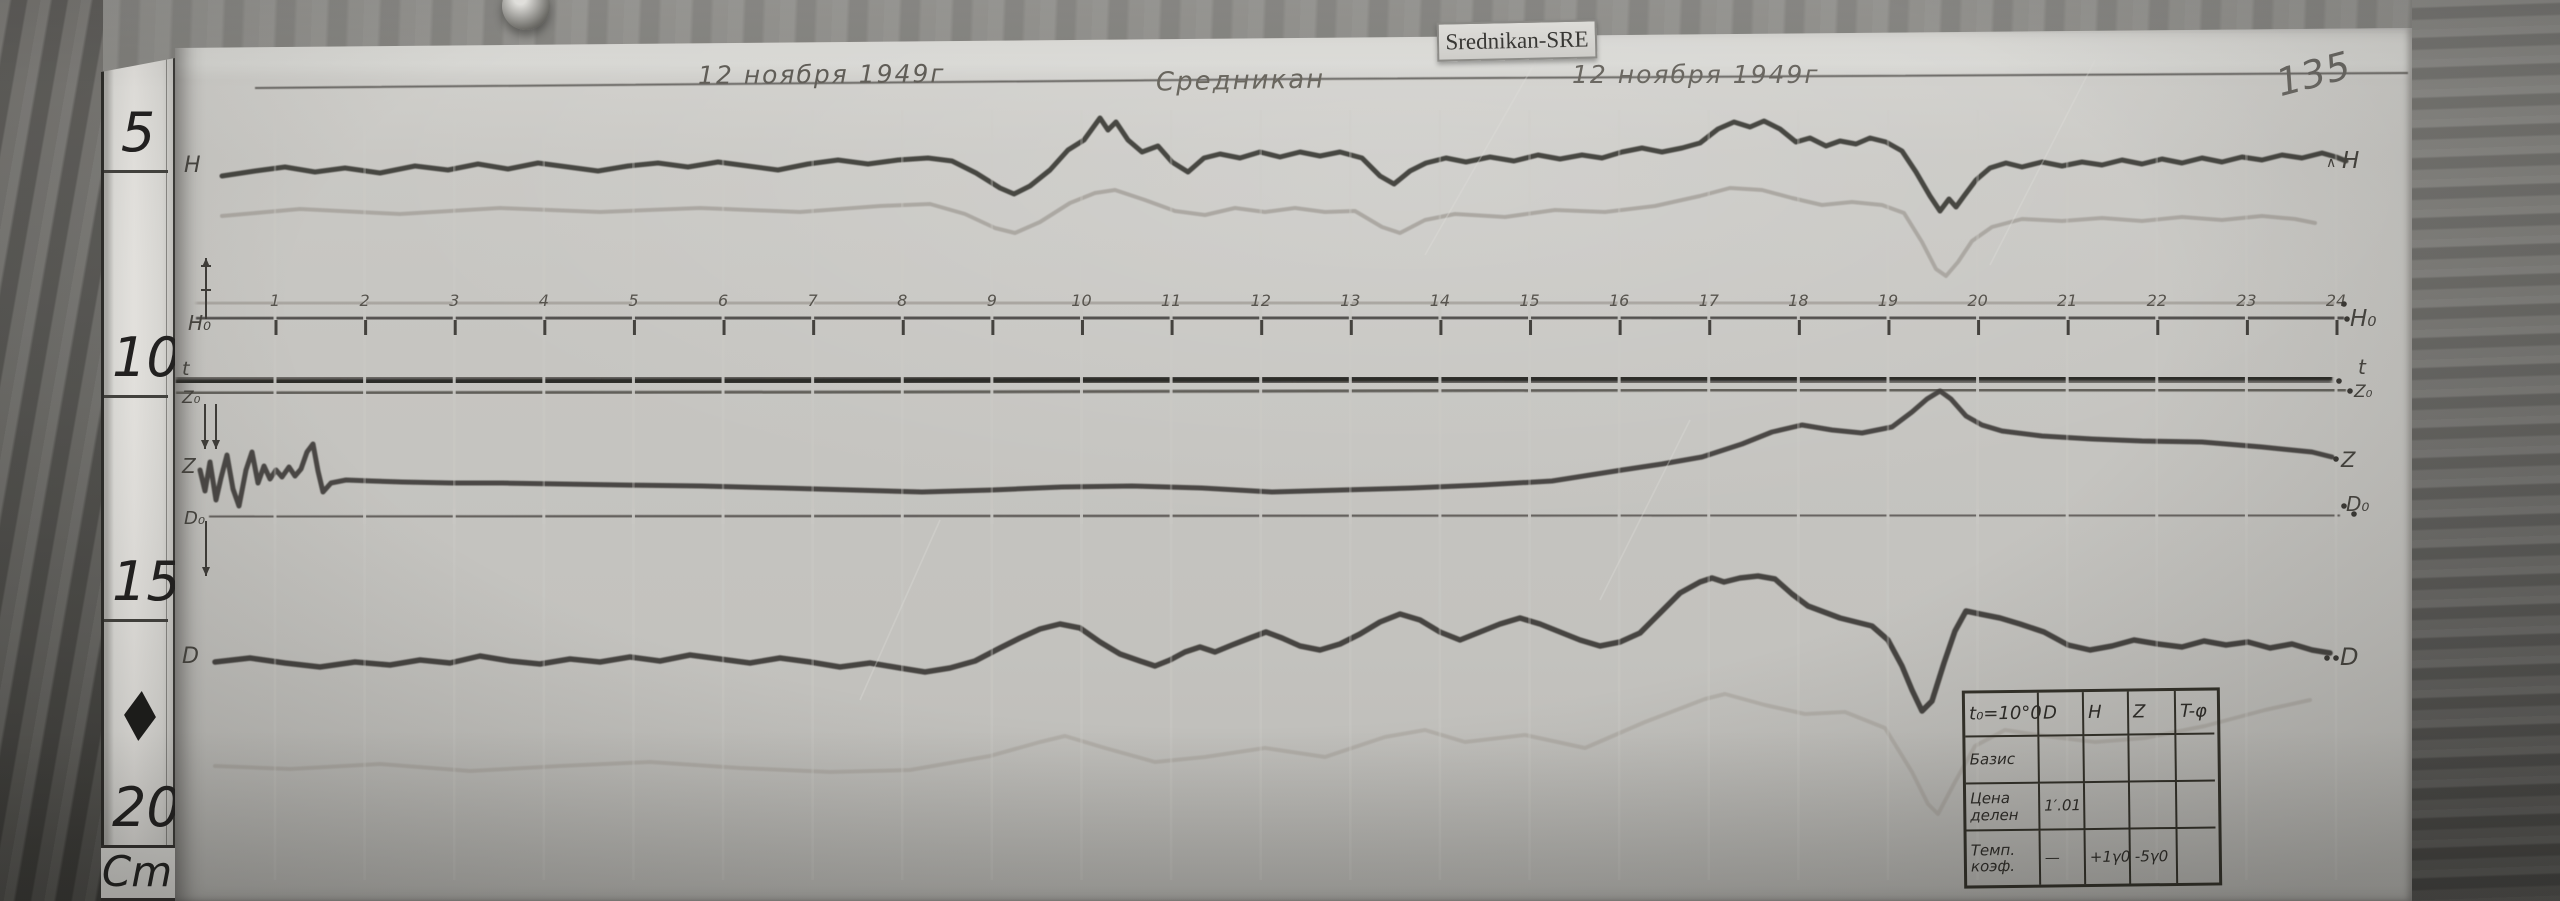  What do you see at coordinates (2336, 300) in the screenshot?
I see `hour-label: 24` at bounding box center [2336, 300].